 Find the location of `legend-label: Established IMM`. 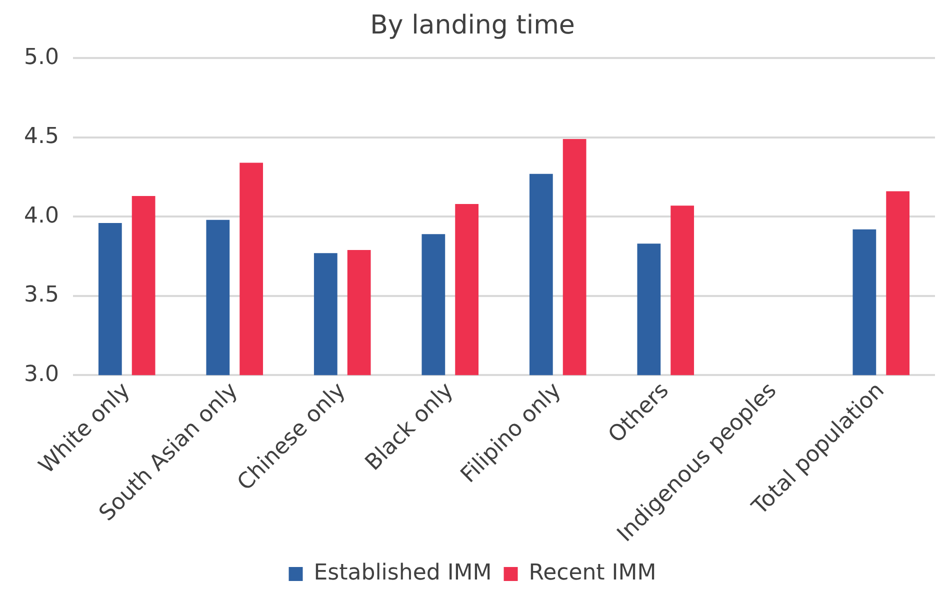

legend-label: Established IMM is located at coordinates (403, 573).